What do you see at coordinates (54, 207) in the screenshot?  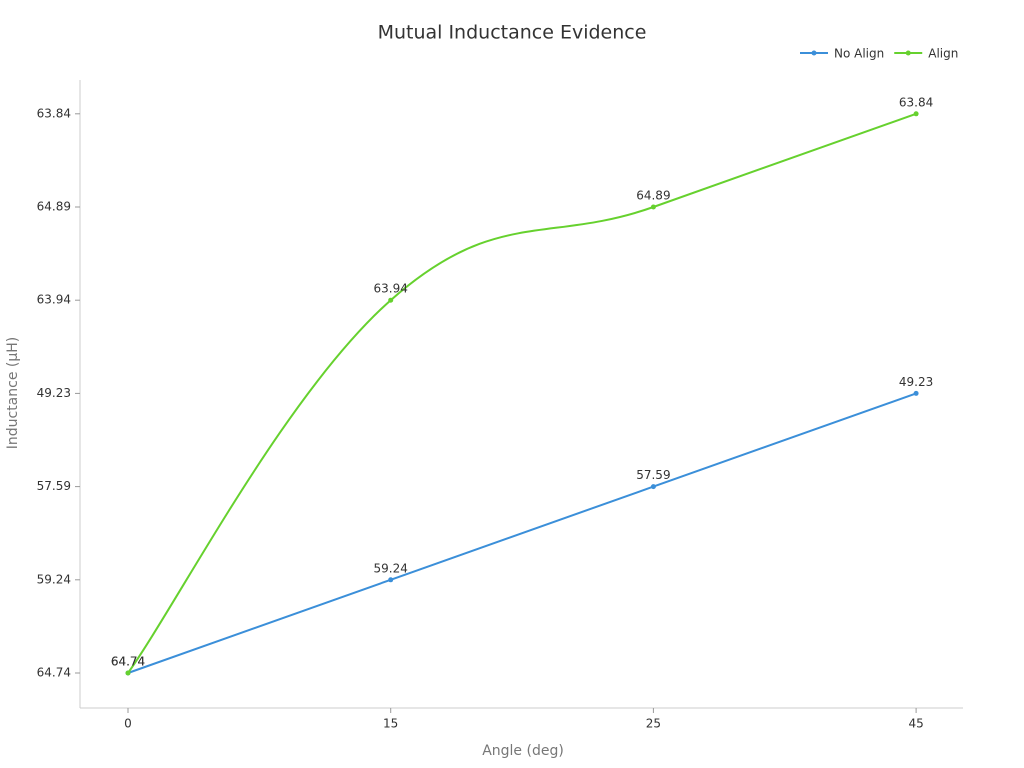 I see `y-tick-label: 64.89` at bounding box center [54, 207].